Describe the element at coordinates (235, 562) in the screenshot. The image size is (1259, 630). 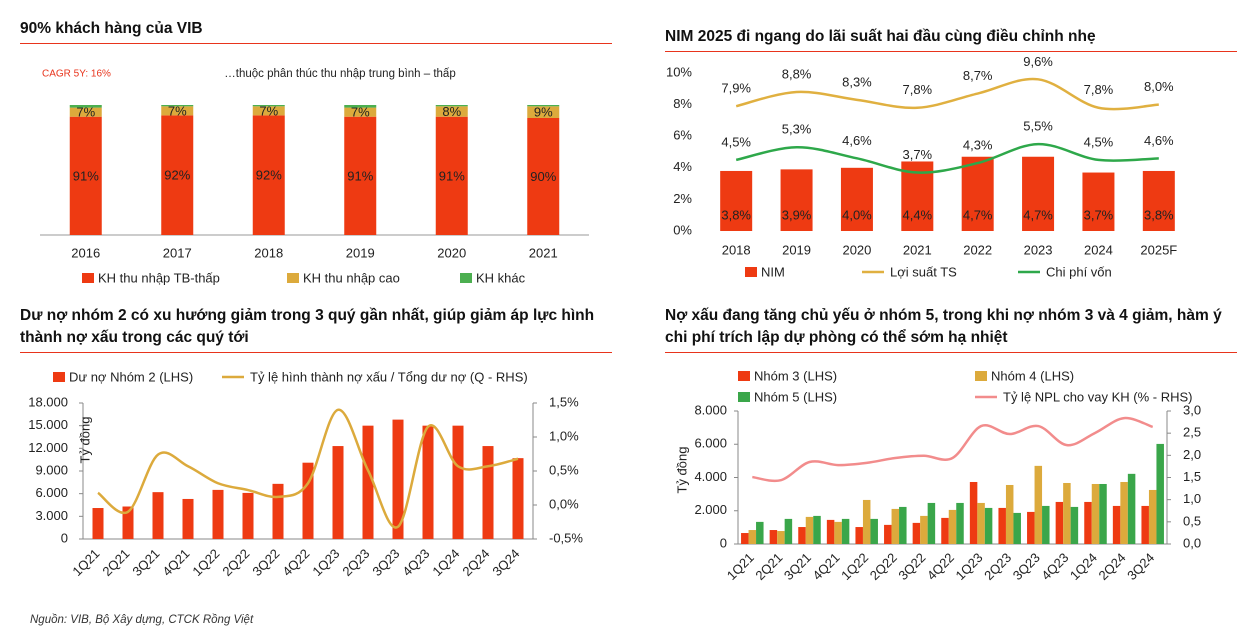
I see `x-tick-label: 2Q22` at that location.